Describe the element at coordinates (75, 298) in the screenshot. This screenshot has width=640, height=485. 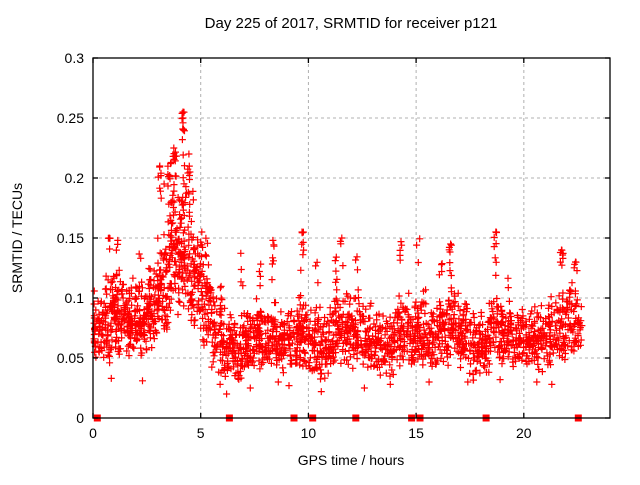
I see `y-tick-label: 0.1` at that location.